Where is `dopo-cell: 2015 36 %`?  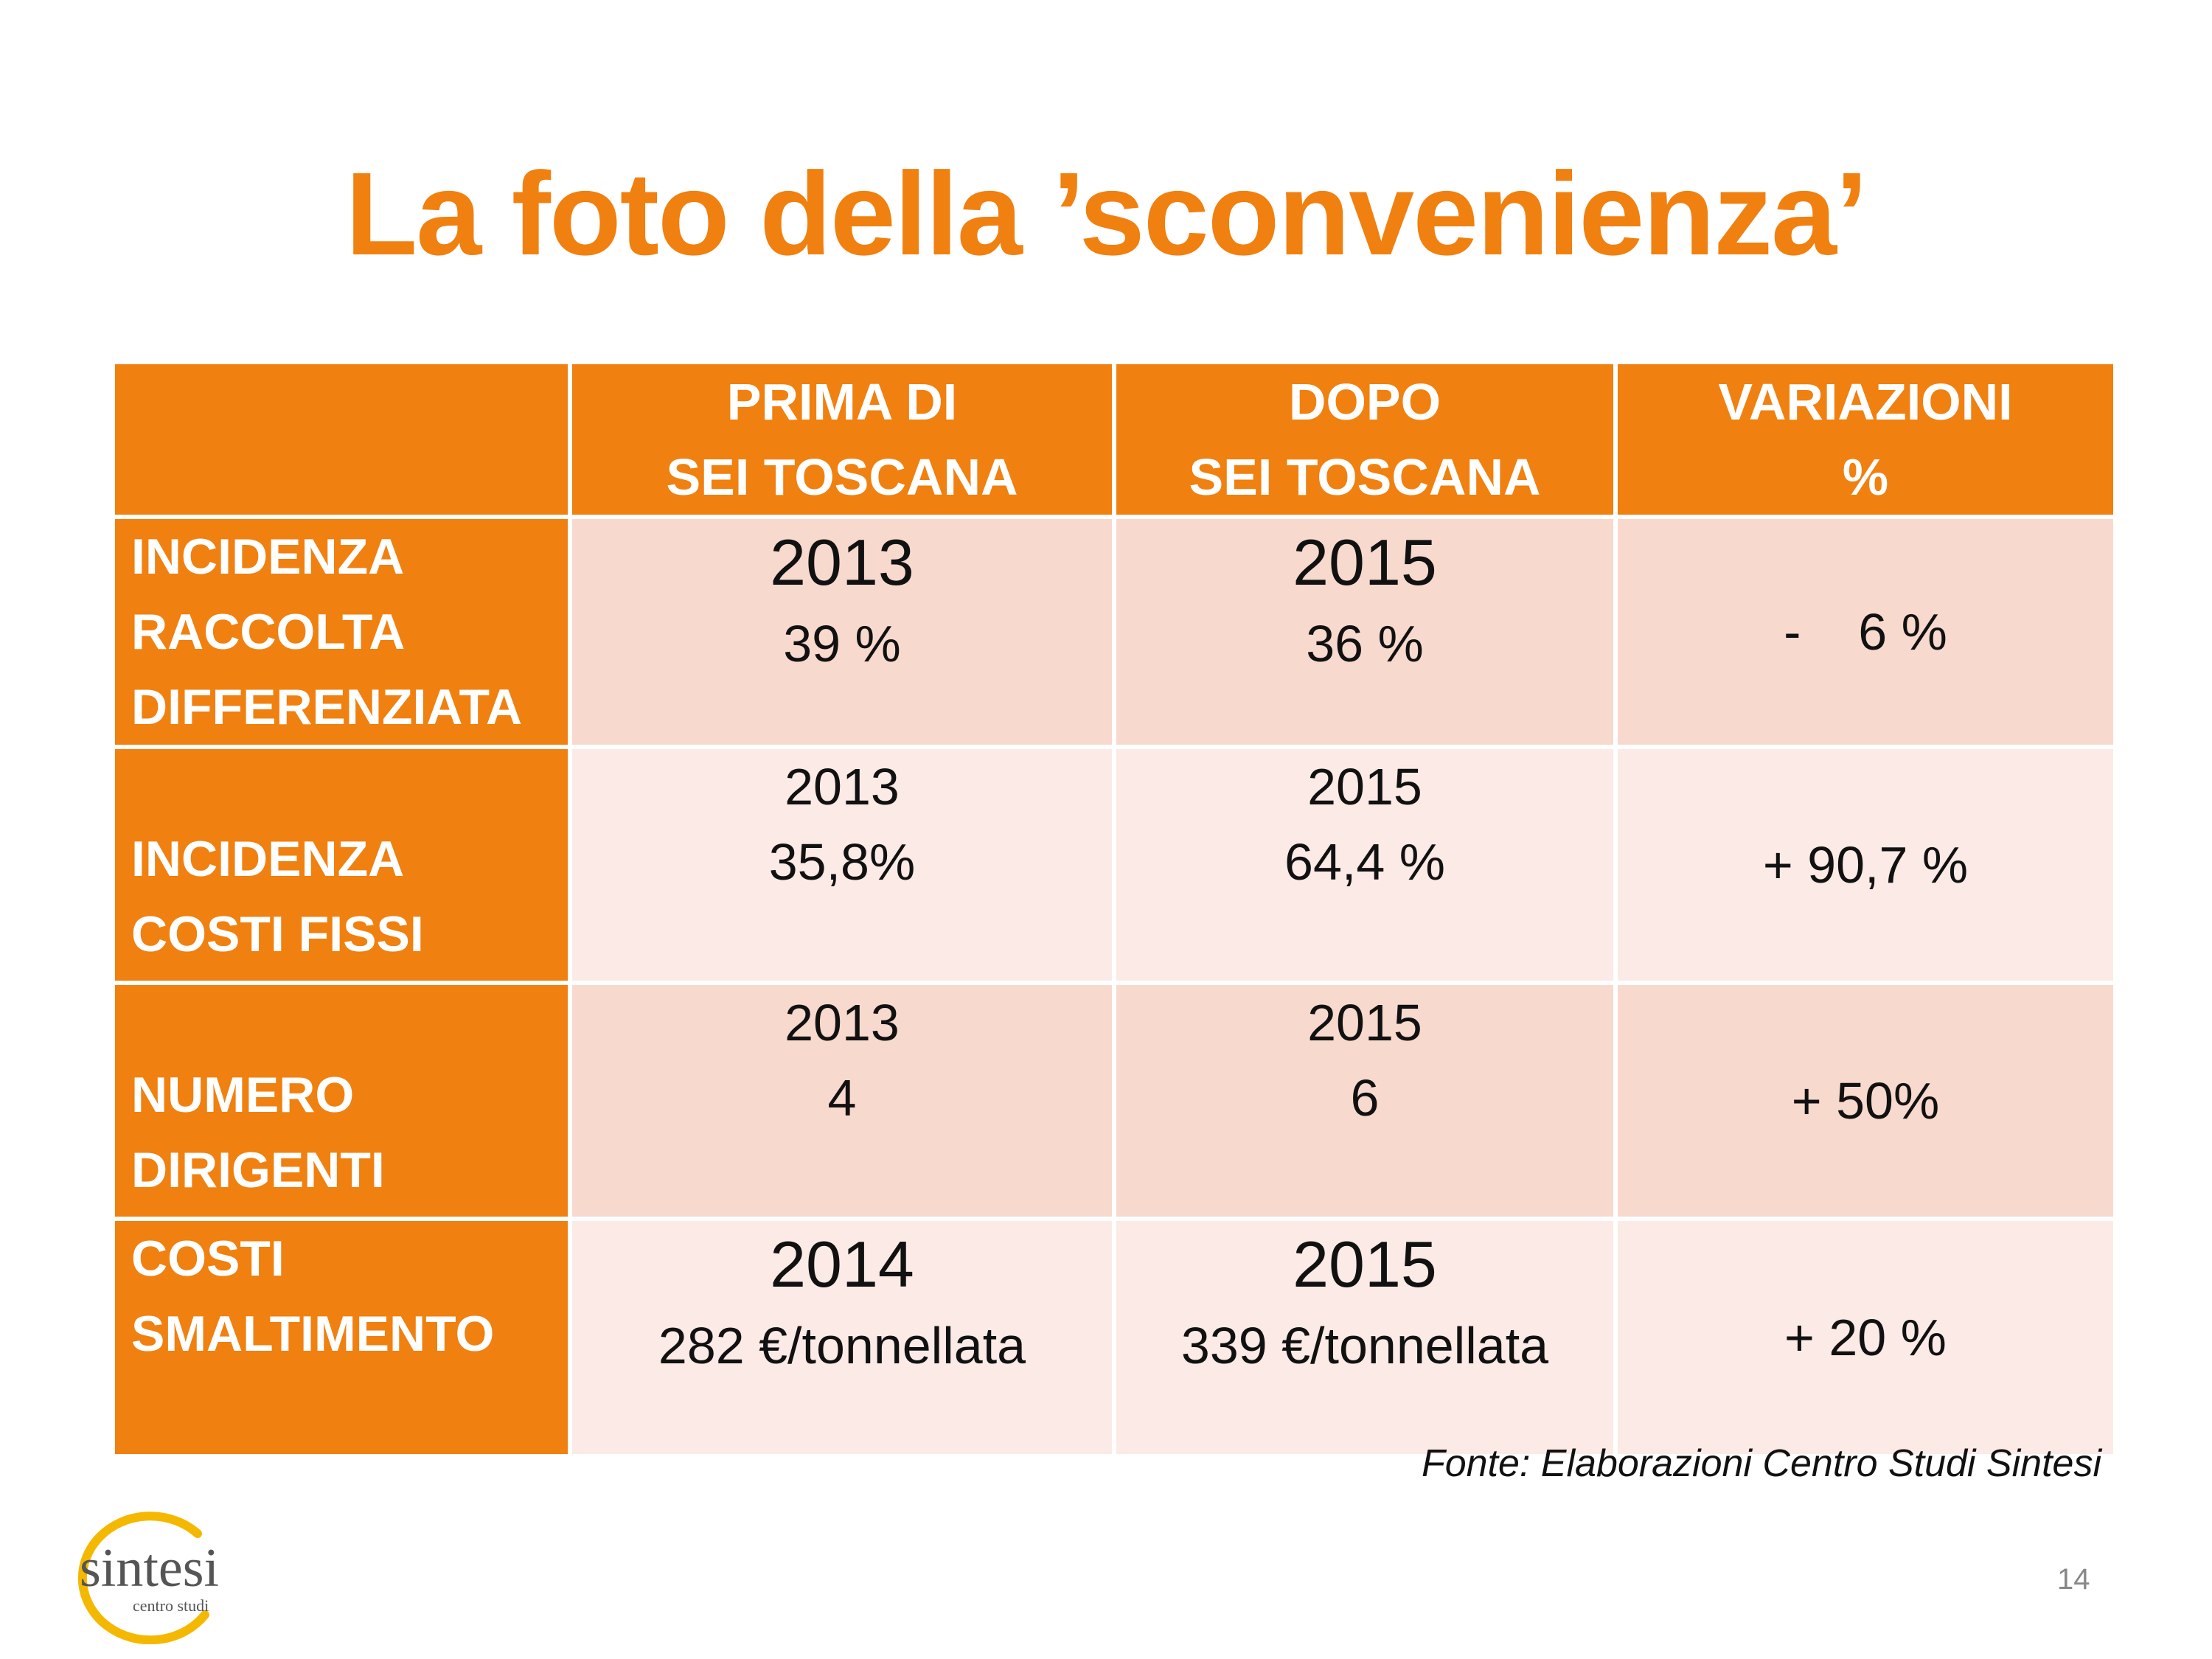 dopo-cell: 2015 36 % is located at coordinates (1365, 632).